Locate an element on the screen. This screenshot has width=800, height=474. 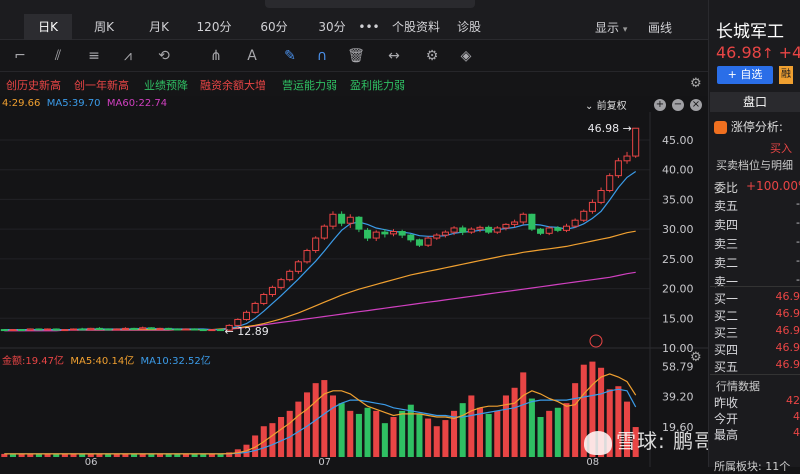
signal-tag-3: 融资余额大增 is located at coordinates (233, 85).